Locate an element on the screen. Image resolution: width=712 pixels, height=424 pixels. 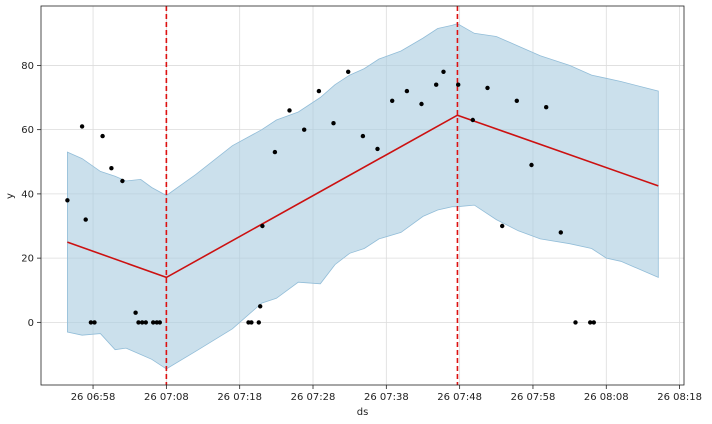
x-tick-label-7: 26 08:08 is located at coordinates (606, 397).